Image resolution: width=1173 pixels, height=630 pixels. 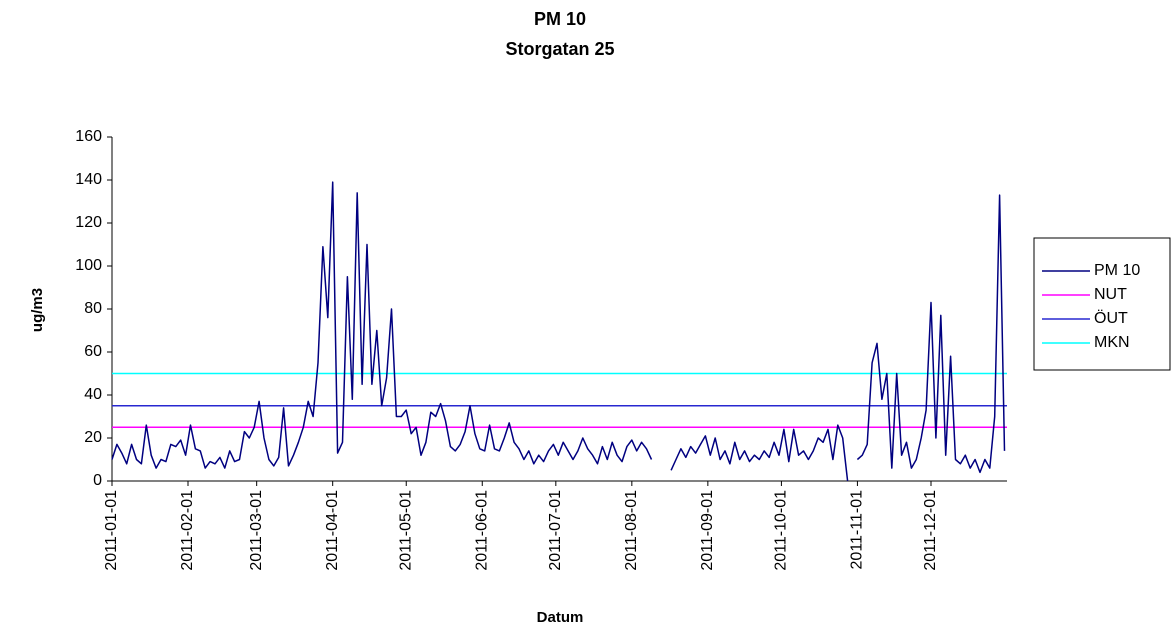 What do you see at coordinates (332, 530) in the screenshot?
I see `x-tick-label: 2011-04-01` at bounding box center [332, 530].